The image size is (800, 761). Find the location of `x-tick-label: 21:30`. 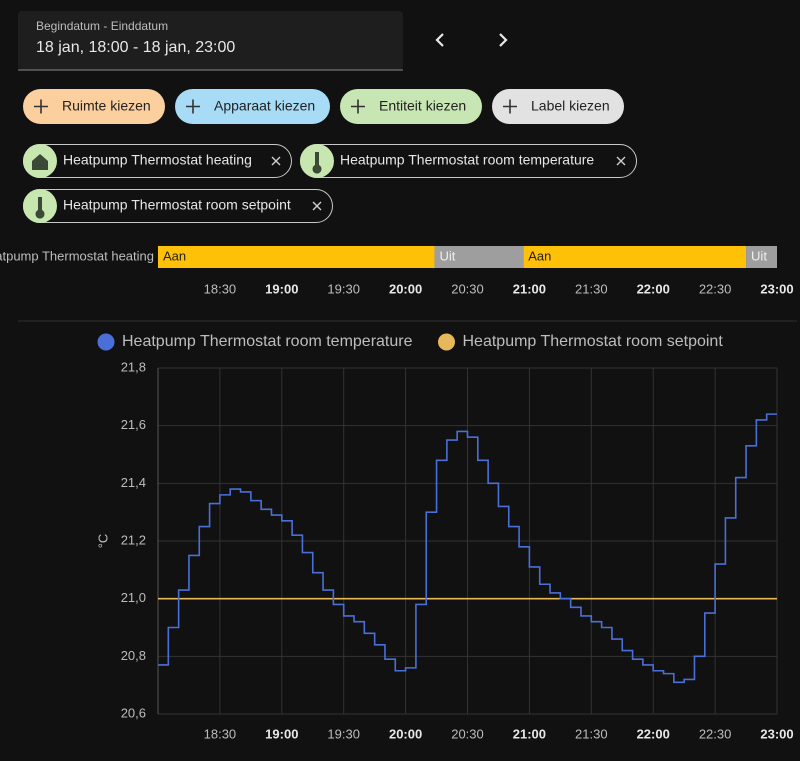

x-tick-label: 21:30 is located at coordinates (591, 733).